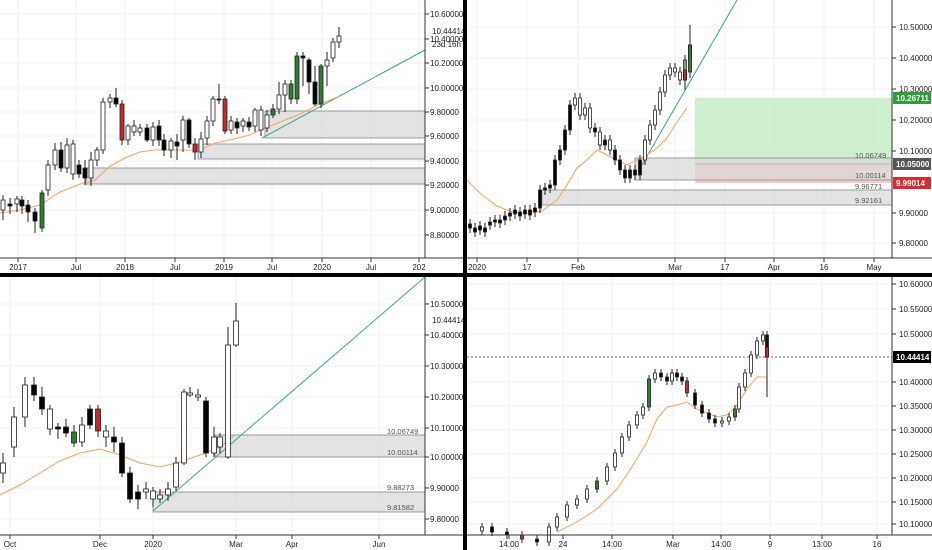 This screenshot has height=550, width=932. Describe the element at coordinates (910, 183) in the screenshot. I see `stop-price-label: 9.99014` at that location.